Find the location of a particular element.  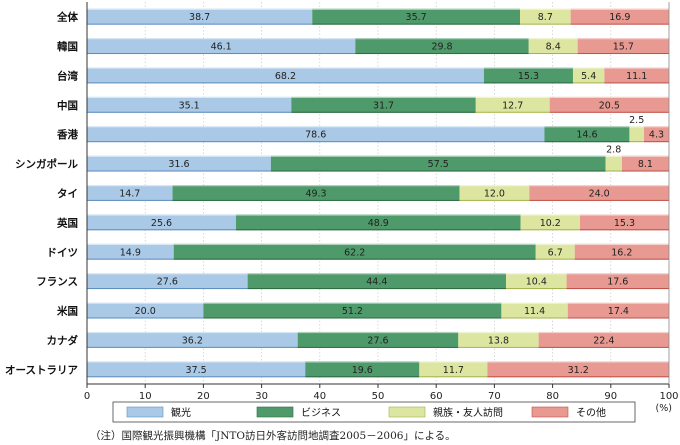

category-label: 全体 is located at coordinates (67, 17).